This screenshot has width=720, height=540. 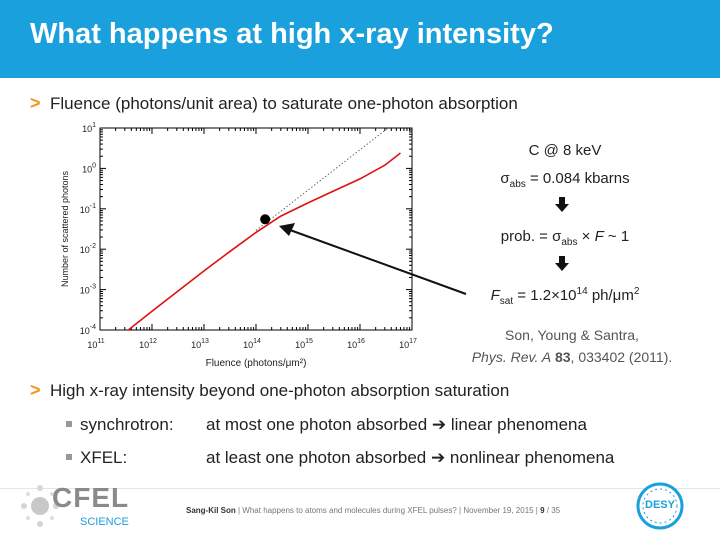 I want to click on slide-title: What happens at high x-ray intensity?, so click(x=292, y=34).